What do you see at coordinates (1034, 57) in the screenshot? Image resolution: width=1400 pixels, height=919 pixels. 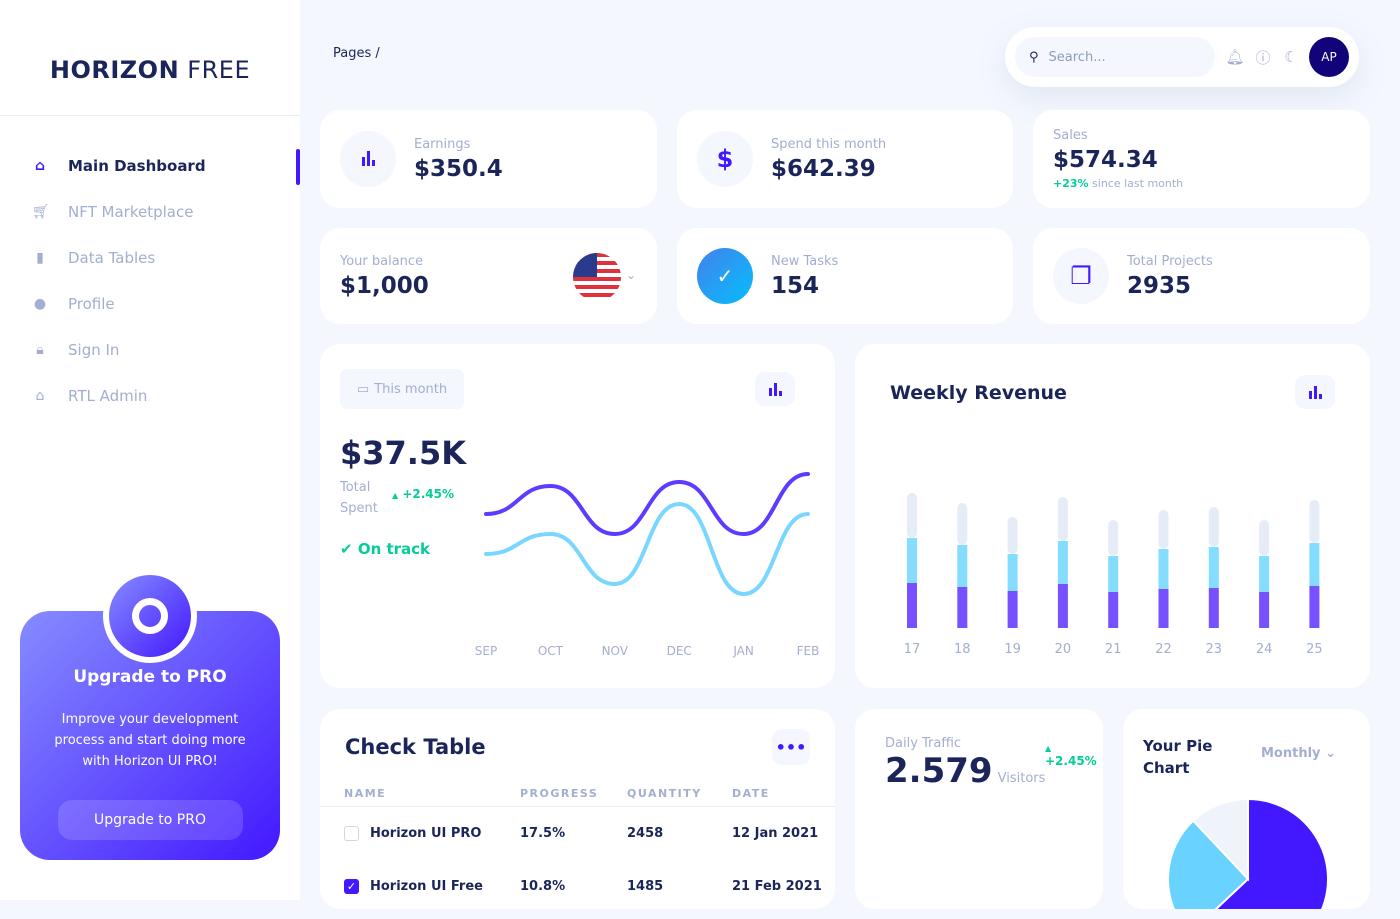 I see `search-icon: ⚲` at bounding box center [1034, 57].